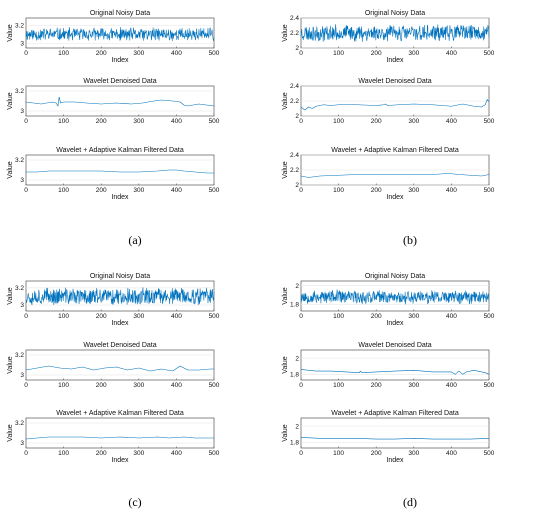 Image resolution: width=550 pixels, height=513 pixels. I want to click on caption-a: (a), so click(134, 240).